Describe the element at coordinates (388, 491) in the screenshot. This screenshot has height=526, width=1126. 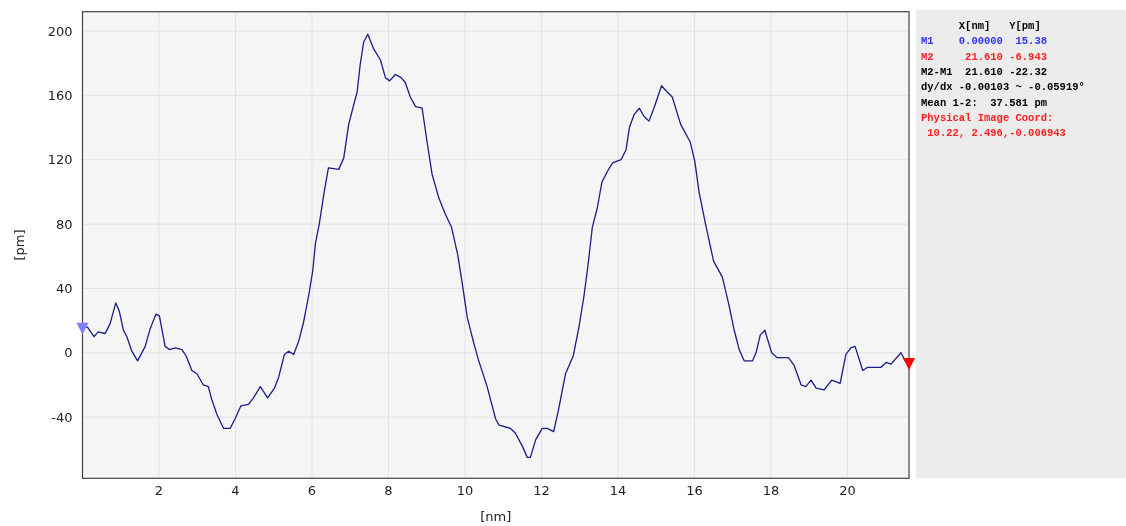
I see `x-tick-label: 8` at that location.